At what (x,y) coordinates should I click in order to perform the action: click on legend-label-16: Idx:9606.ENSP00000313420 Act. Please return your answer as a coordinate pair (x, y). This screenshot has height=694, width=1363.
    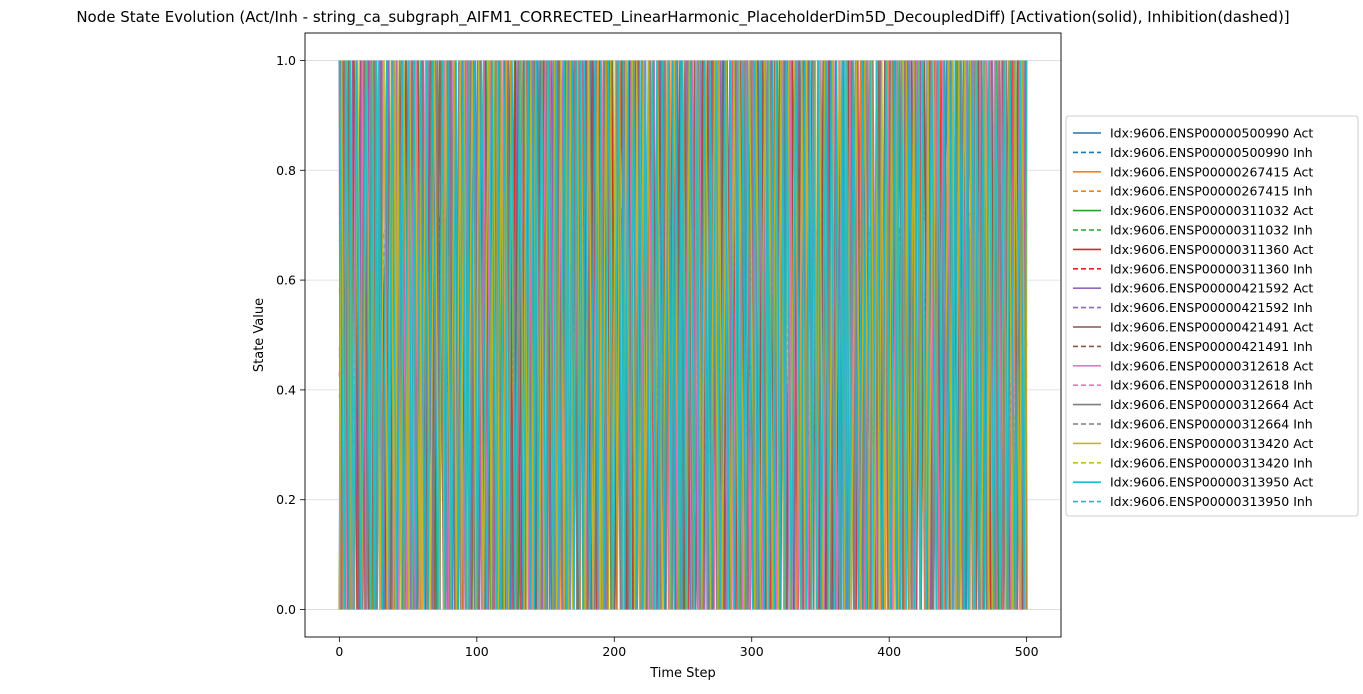
    Looking at the image, I should click on (1211, 443).